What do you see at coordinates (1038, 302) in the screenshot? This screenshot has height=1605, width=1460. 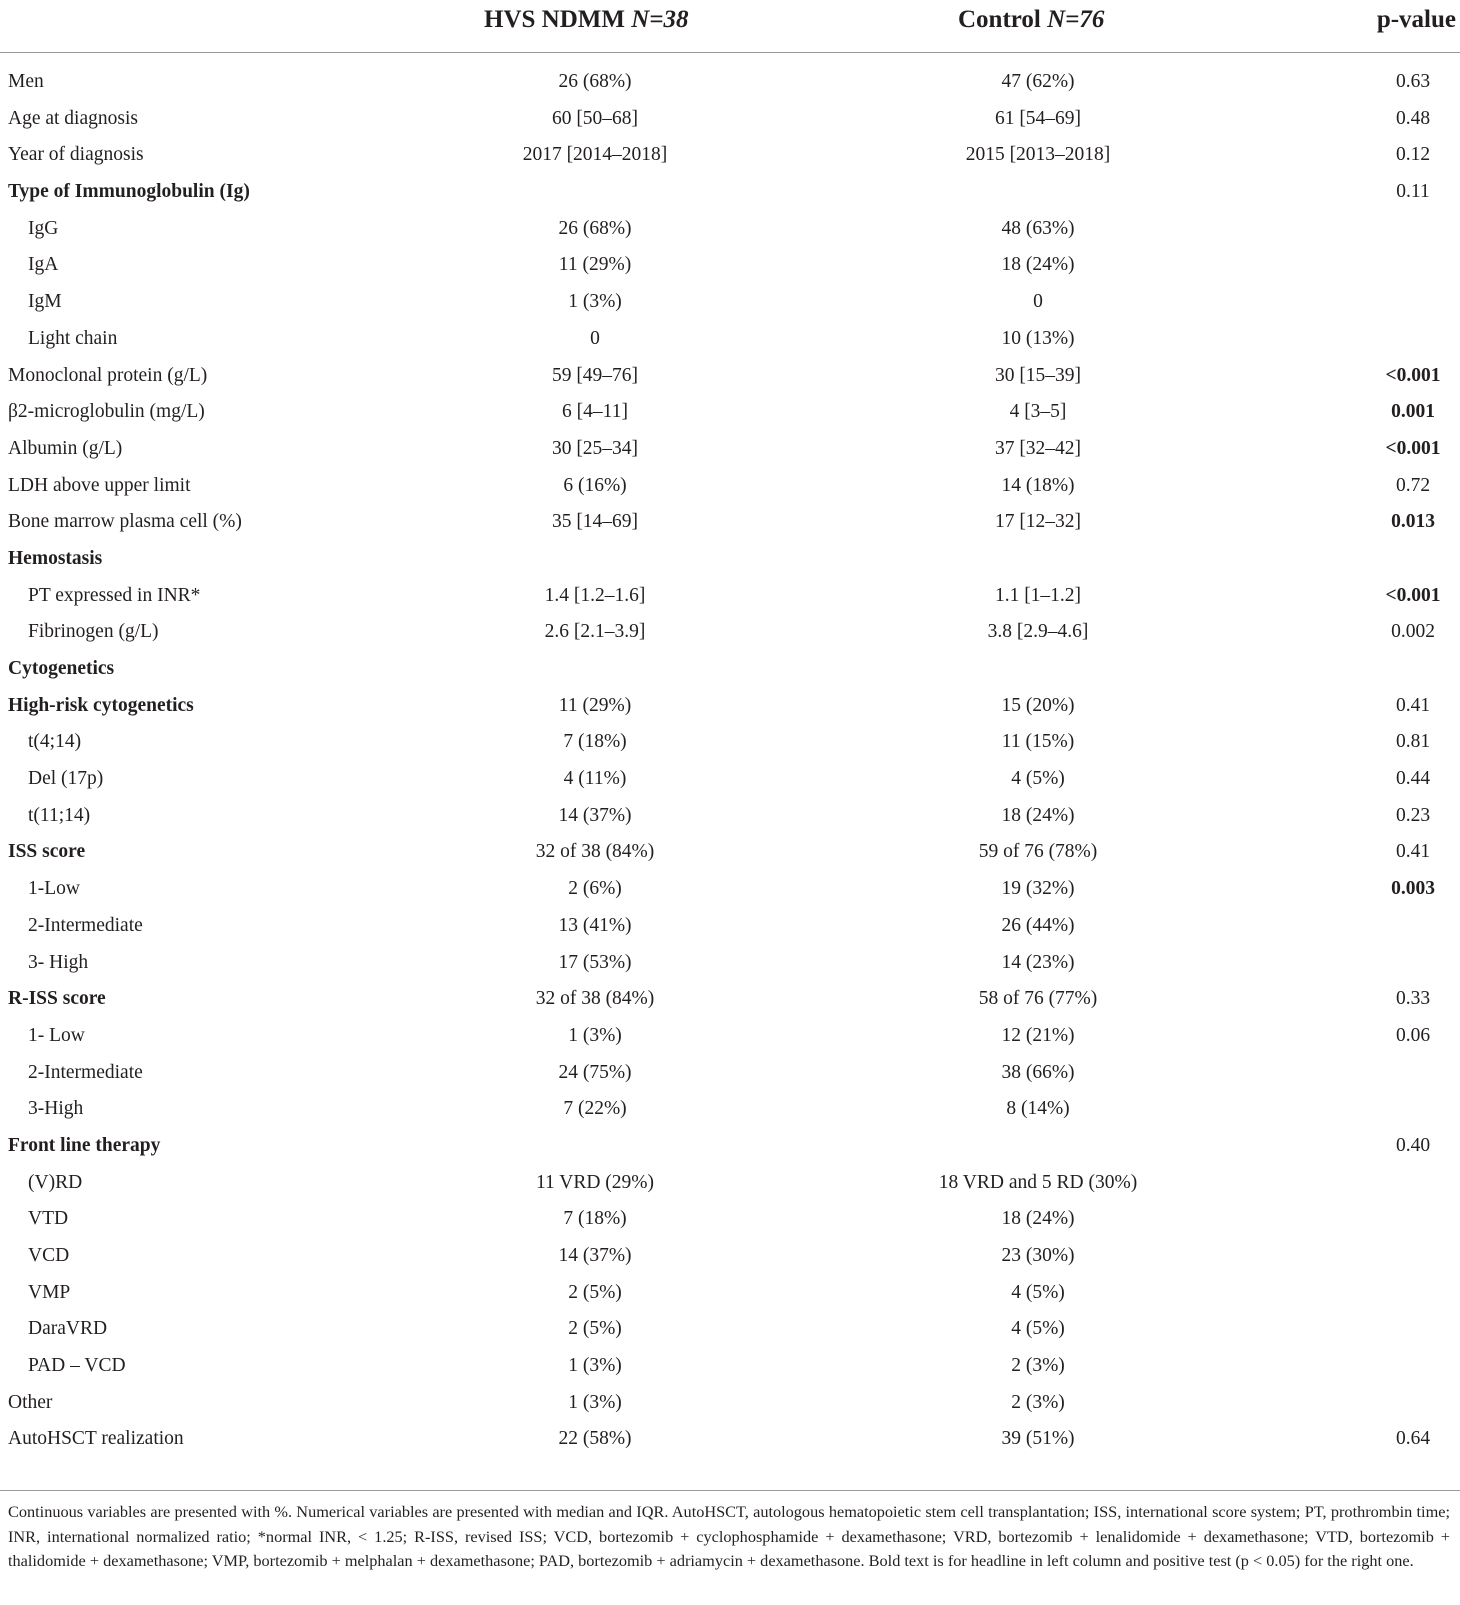 I see `row-control-value: 0` at bounding box center [1038, 302].